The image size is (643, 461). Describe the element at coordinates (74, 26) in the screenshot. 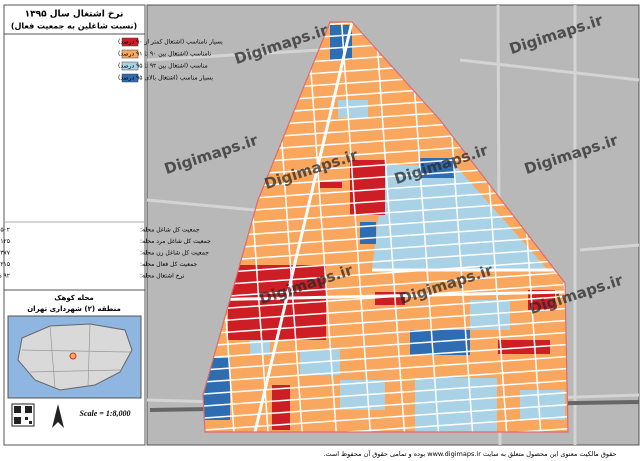

I see `subtitle: (نسبت شاغلین به جمعیت فعال)` at that location.